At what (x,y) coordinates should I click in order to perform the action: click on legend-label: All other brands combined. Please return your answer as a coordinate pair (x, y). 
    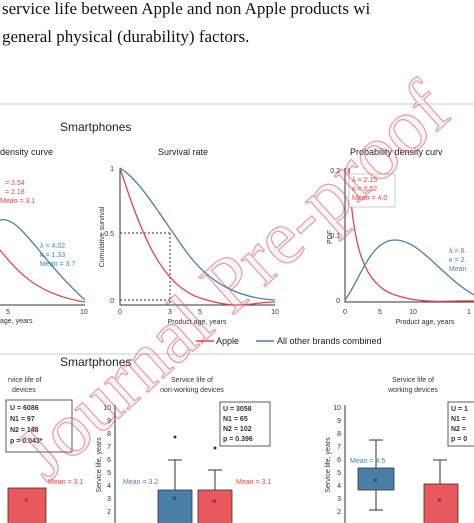
    Looking at the image, I should click on (329, 341).